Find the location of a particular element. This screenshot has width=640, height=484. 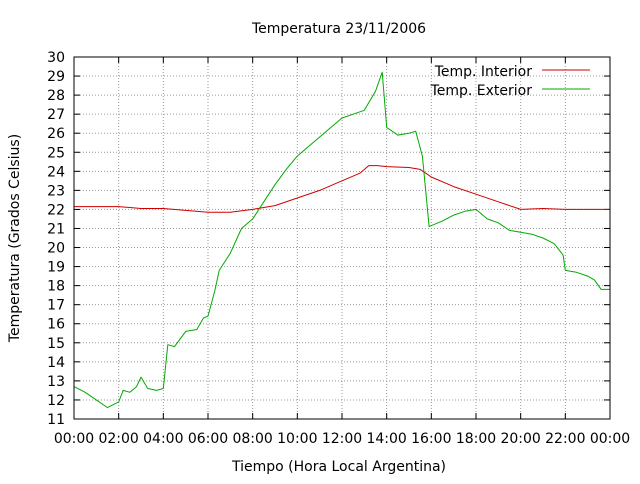

legend-label-interior: Temp. Interior is located at coordinates (483, 72).